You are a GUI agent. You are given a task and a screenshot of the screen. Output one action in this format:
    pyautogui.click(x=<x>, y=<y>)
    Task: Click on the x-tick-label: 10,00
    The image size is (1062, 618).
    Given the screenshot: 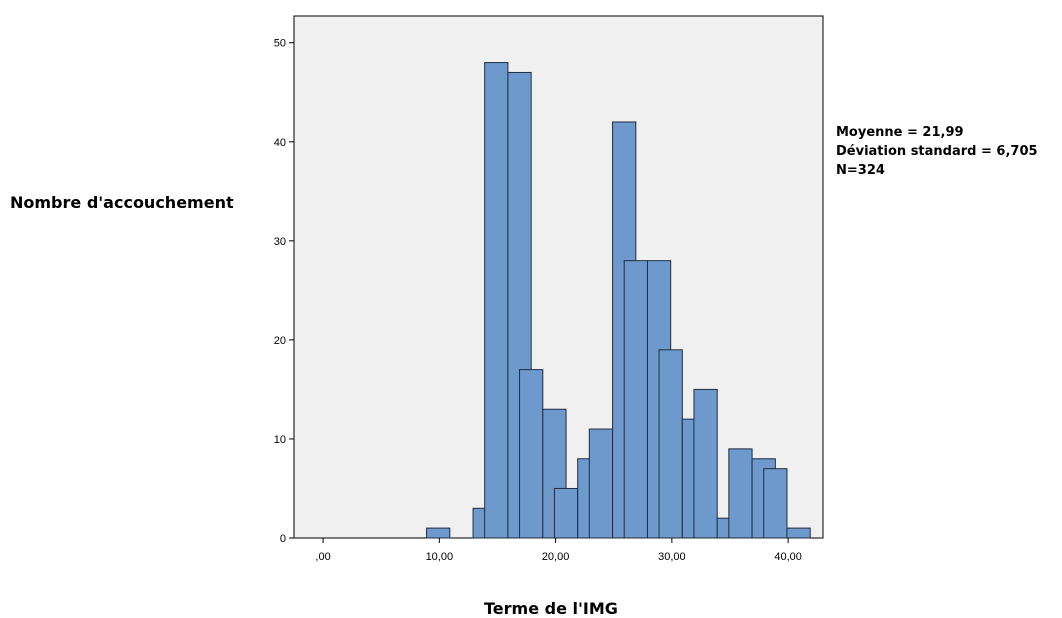 What is the action you would take?
    pyautogui.click(x=440, y=557)
    